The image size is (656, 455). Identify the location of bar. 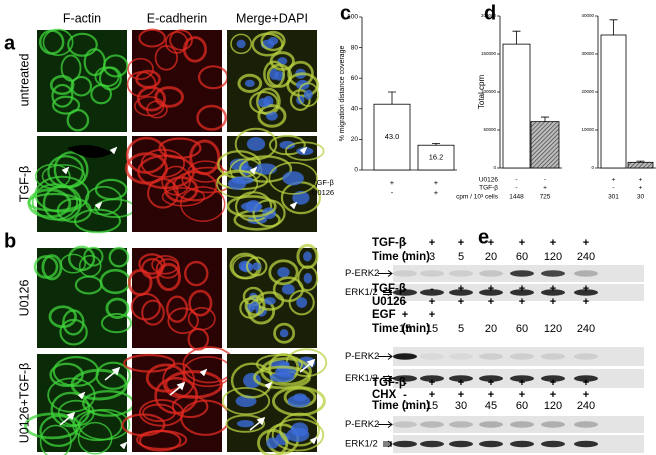
(545, 145).